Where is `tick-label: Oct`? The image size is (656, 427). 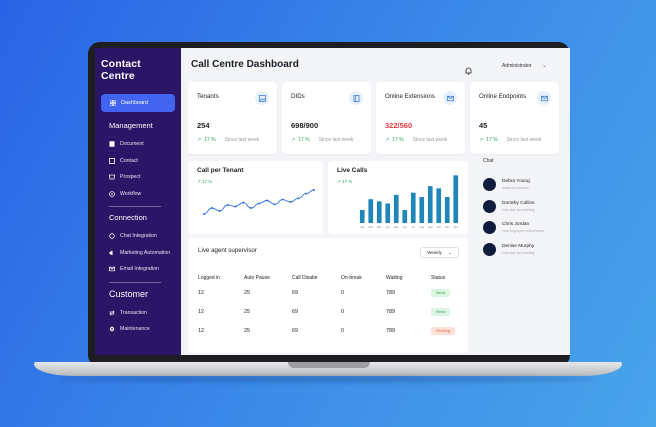 tick-label: Oct is located at coordinates (439, 227).